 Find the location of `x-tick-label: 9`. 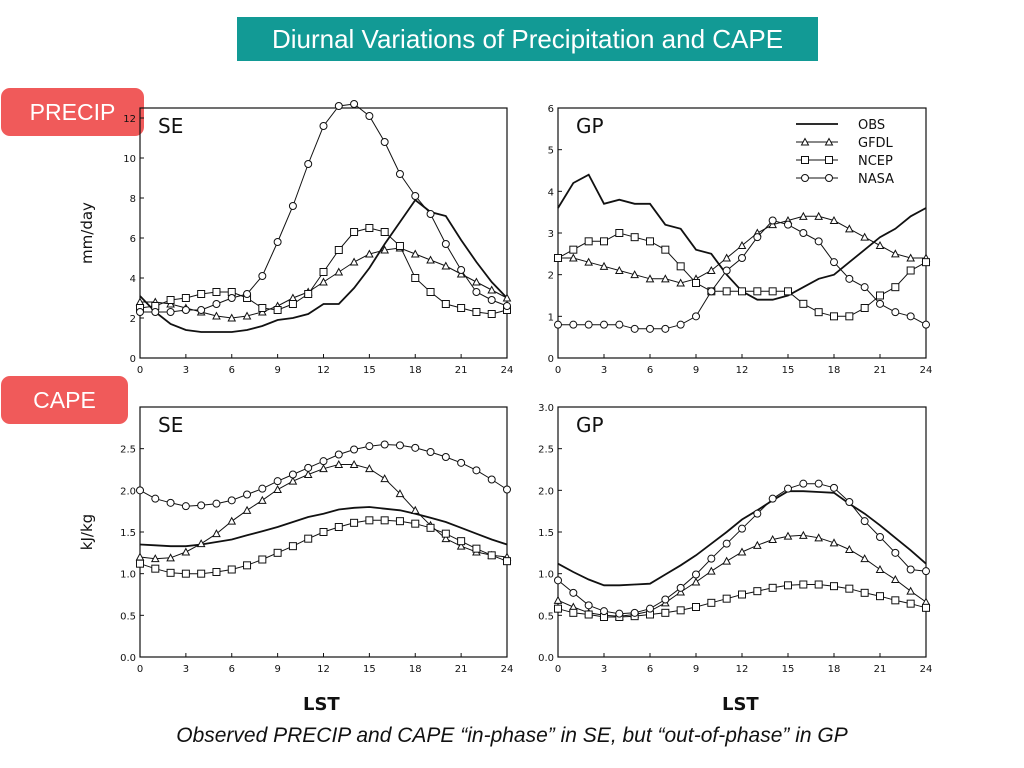

x-tick-label: 9 is located at coordinates (696, 370).